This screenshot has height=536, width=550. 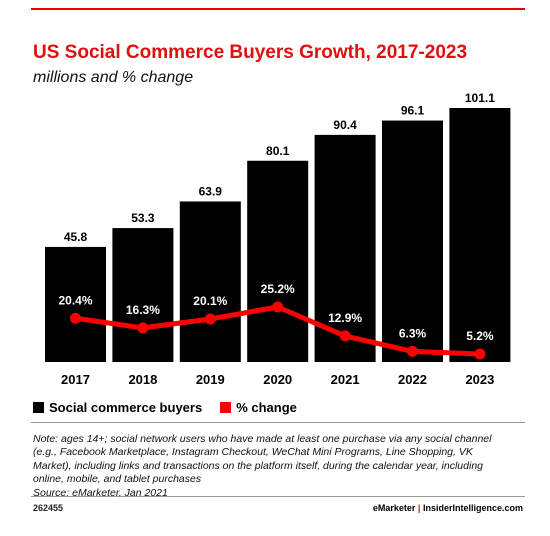 What do you see at coordinates (266, 407) in the screenshot?
I see `legend-label-change: % change` at bounding box center [266, 407].